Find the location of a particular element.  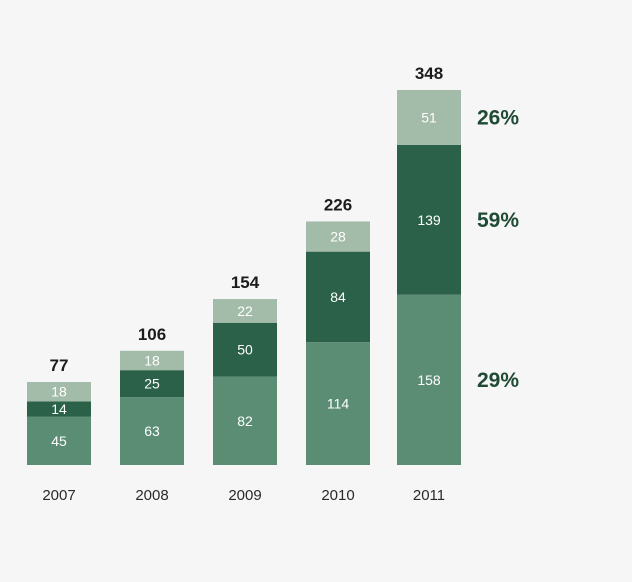

total-label: 77 is located at coordinates (59, 365).